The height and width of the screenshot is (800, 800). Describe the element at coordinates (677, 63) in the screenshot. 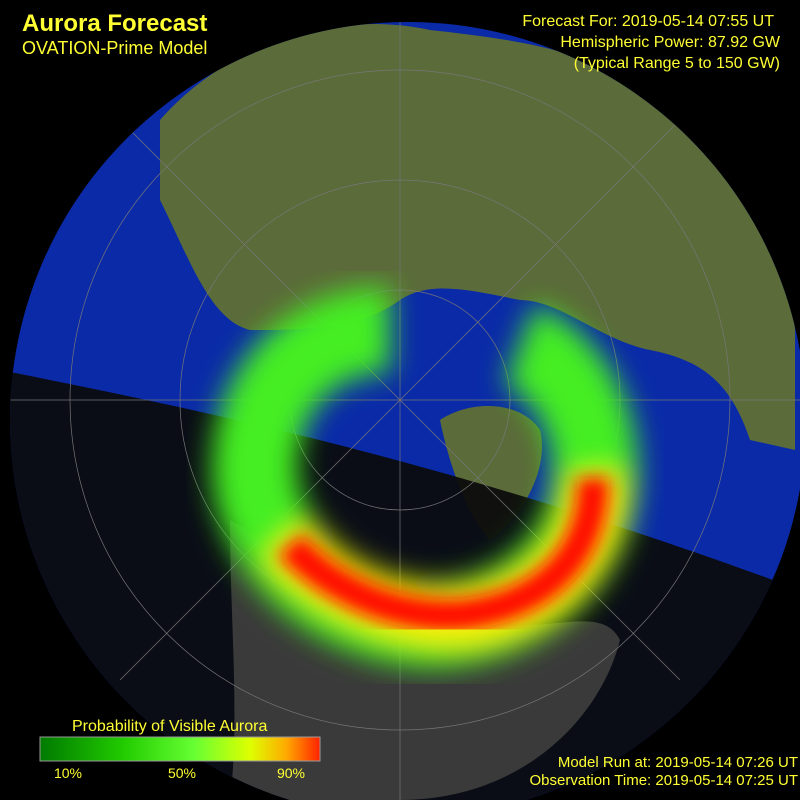

I see `typical-range: (Typical Range 5 to 150 GW)` at that location.